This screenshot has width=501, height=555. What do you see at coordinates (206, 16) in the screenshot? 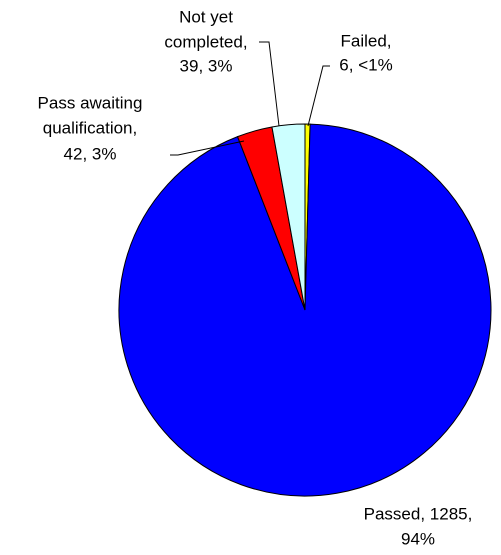
I see `data-label: Not yet` at bounding box center [206, 16].